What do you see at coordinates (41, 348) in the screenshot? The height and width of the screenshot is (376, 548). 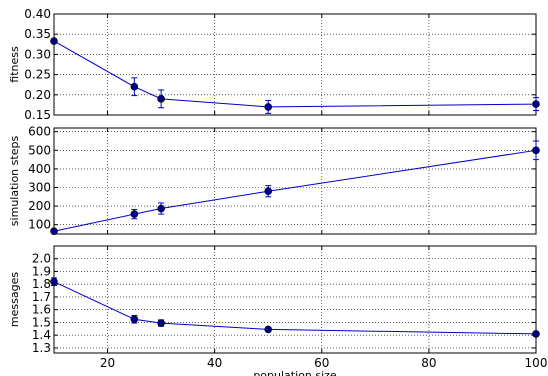 I see `messages-y-tick-label: 1.3` at bounding box center [41, 348].